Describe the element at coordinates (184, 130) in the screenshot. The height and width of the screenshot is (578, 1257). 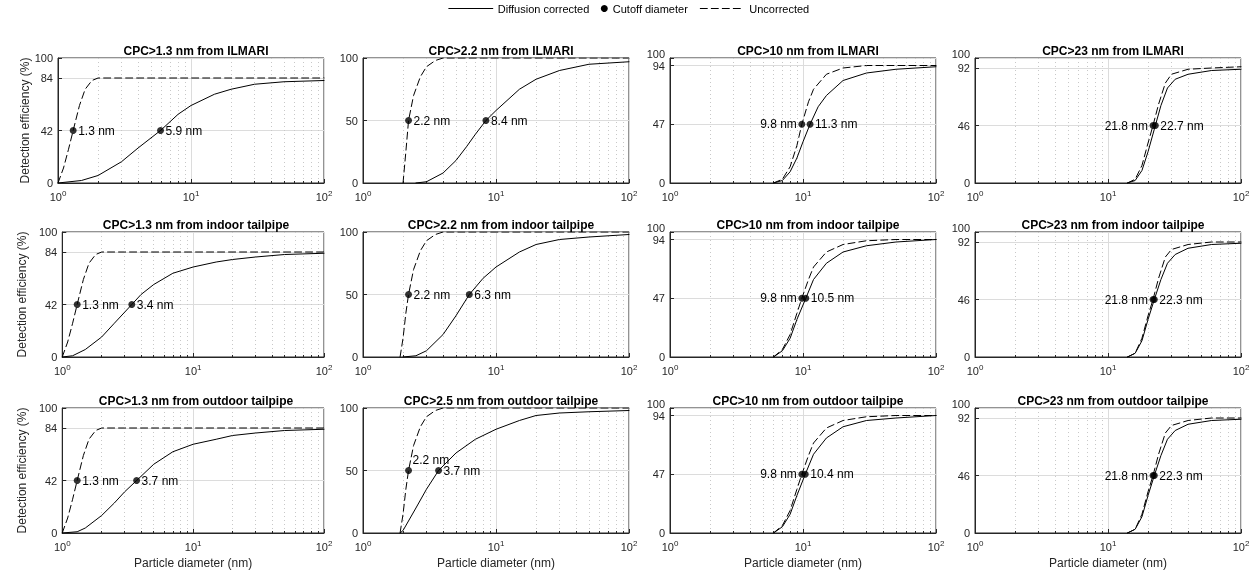
I see `annotation: 5.9 nm` at that location.